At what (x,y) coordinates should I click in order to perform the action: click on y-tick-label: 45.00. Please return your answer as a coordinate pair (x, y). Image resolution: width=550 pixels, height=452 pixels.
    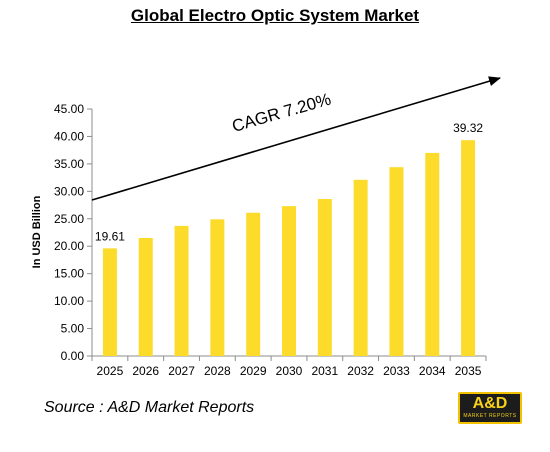
    Looking at the image, I should click on (69, 109).